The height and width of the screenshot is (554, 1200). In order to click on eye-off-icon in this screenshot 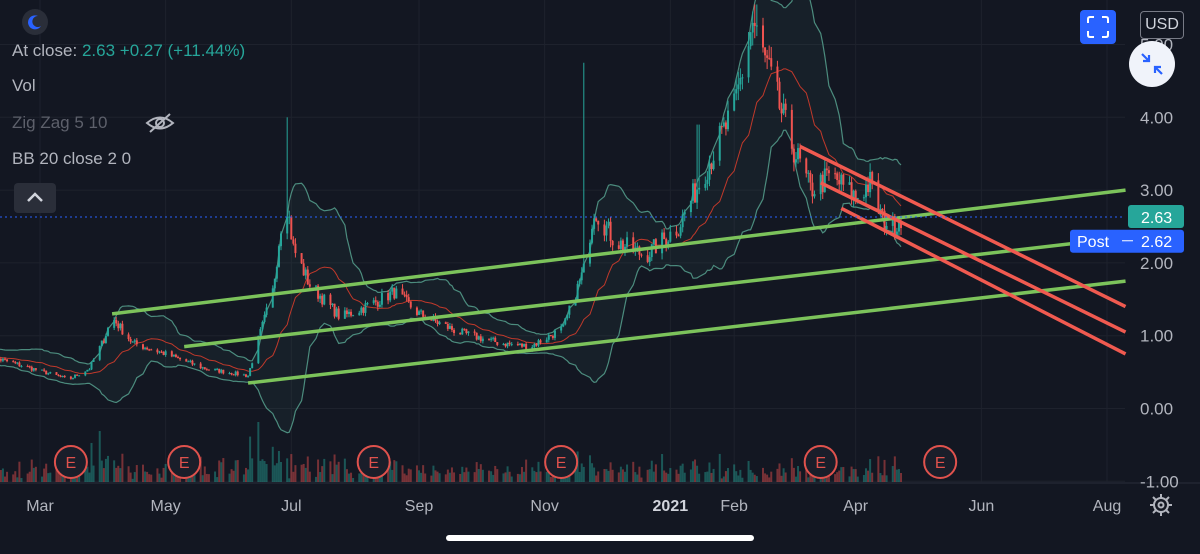, I will do `click(160, 123)`.